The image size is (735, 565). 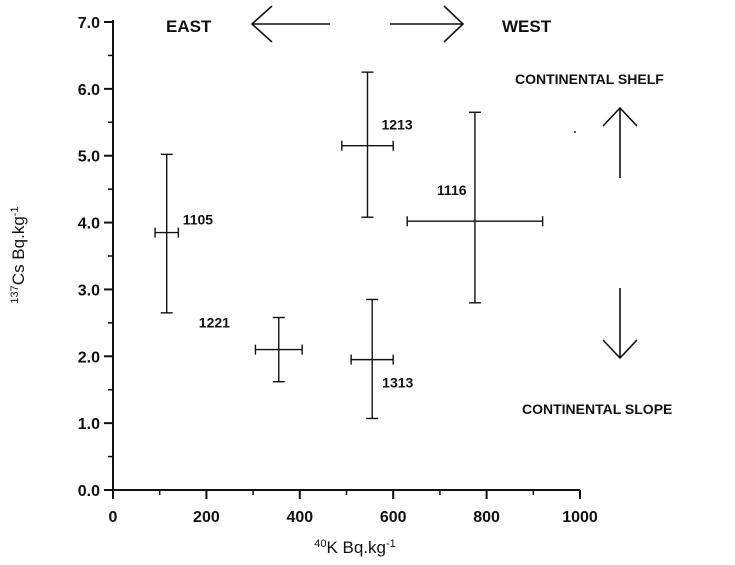 I want to click on point-label: 1221, so click(x=214, y=323).